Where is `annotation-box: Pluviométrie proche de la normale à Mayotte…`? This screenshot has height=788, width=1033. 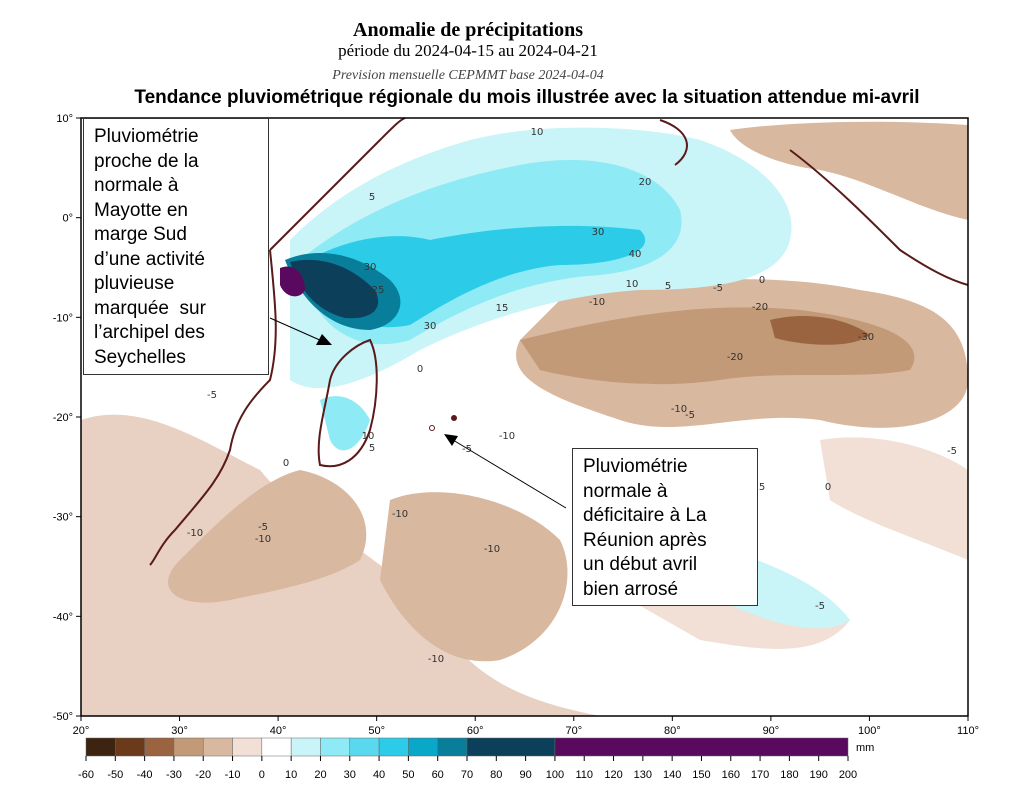 annotation-box: Pluviométrie proche de la normale à Mayotte… is located at coordinates (176, 246).